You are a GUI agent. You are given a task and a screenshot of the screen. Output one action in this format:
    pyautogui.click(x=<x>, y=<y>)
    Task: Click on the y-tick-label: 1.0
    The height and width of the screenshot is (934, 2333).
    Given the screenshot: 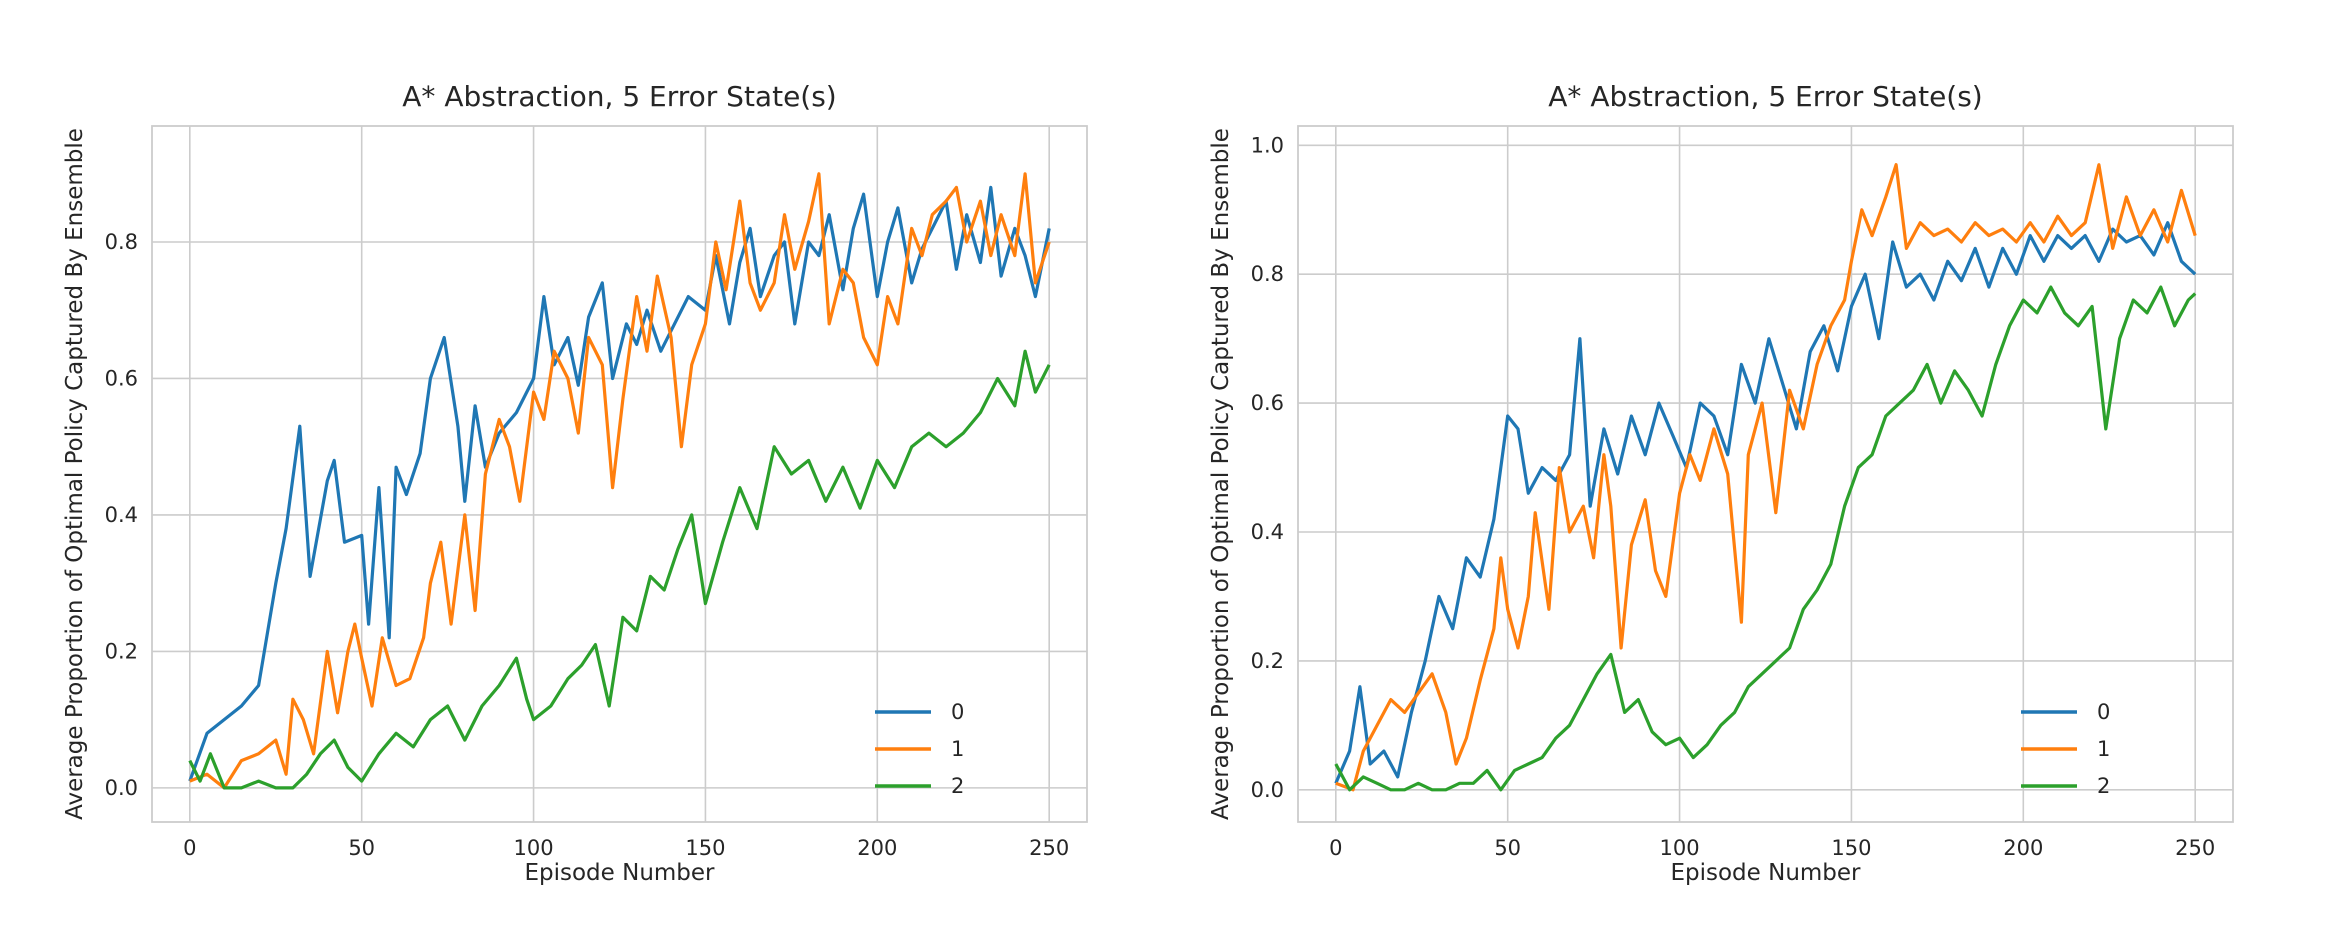 What is the action you would take?
    pyautogui.click(x=1267, y=145)
    